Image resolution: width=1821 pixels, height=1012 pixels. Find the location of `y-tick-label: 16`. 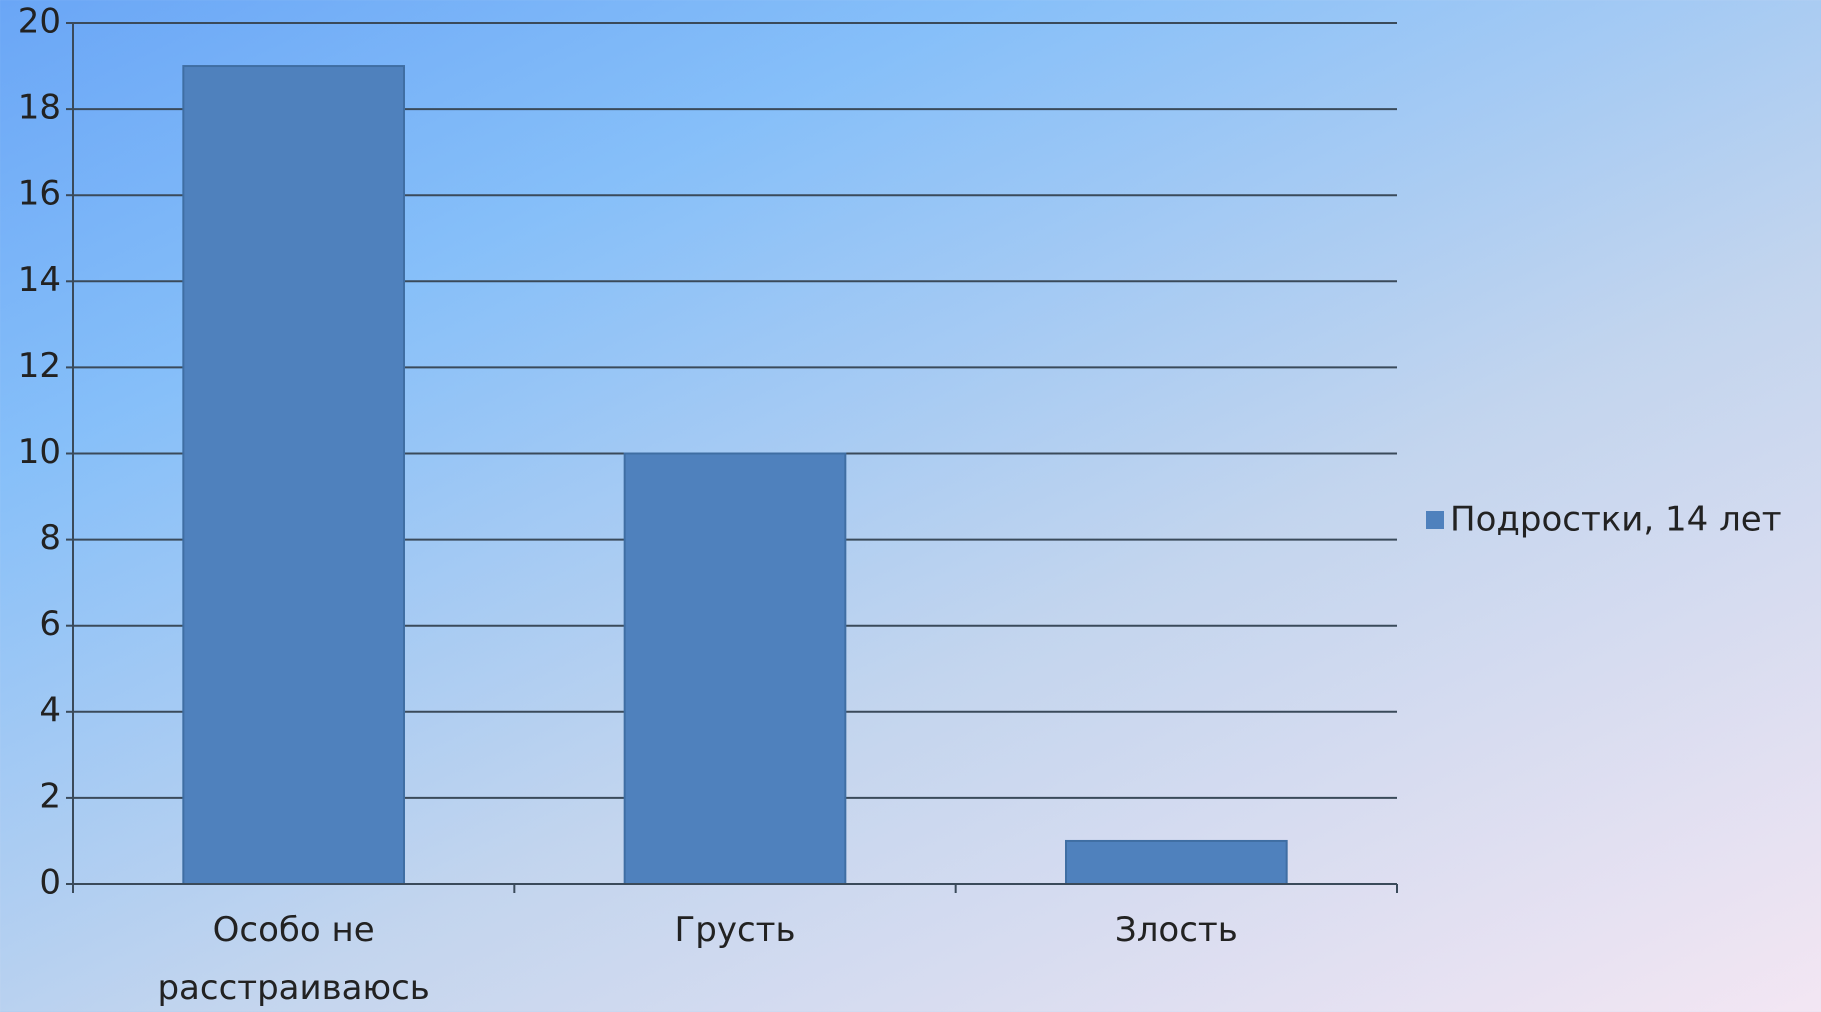

y-tick-label: 16 is located at coordinates (39, 194).